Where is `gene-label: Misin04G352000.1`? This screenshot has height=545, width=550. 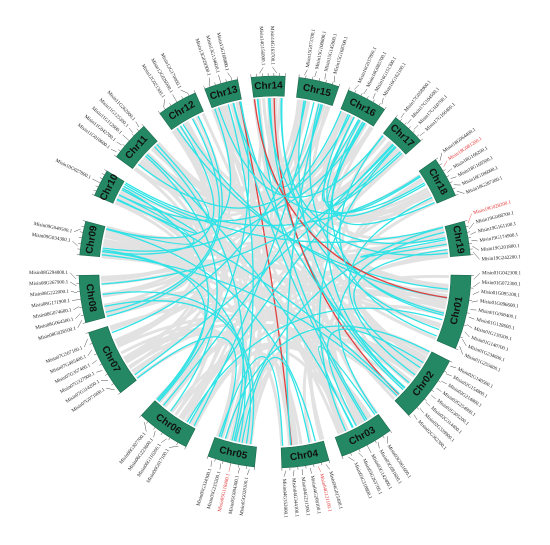 gene-label: Misin04G352000.1 is located at coordinates (284, 499).